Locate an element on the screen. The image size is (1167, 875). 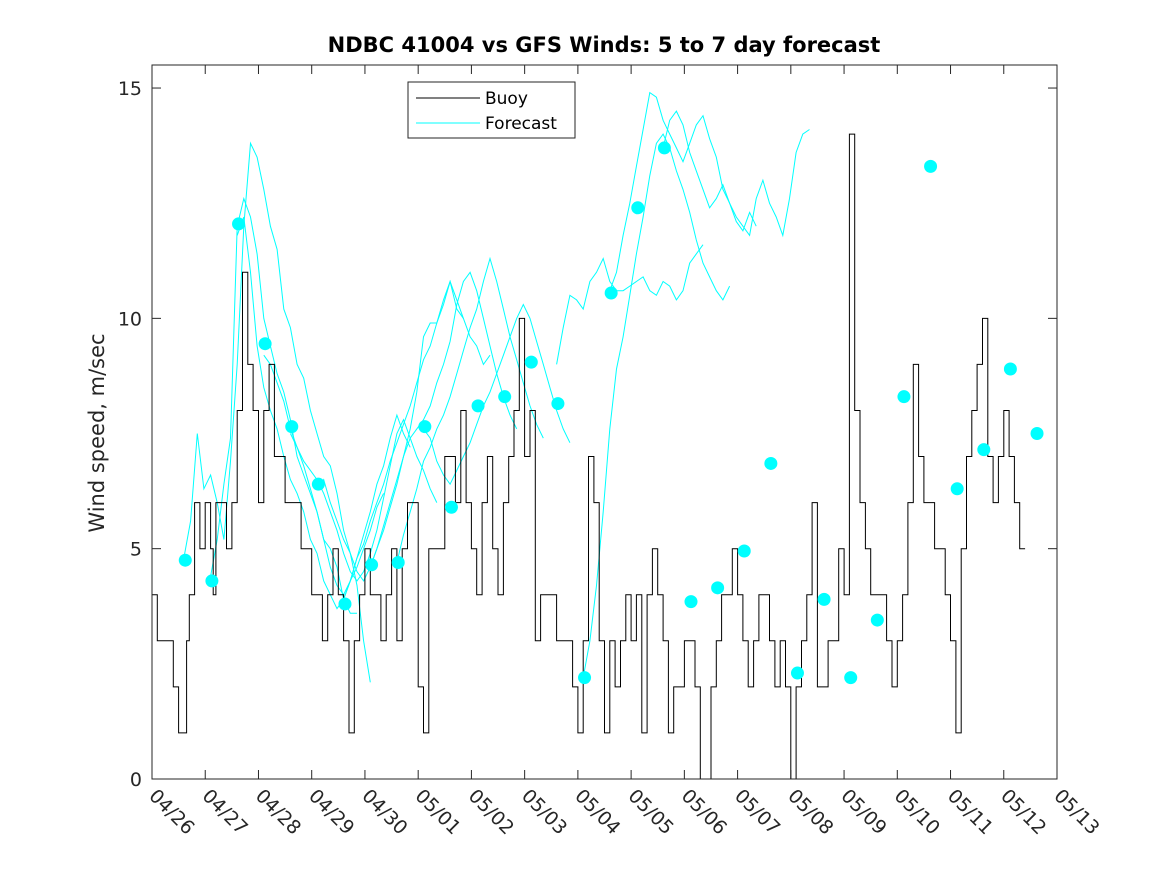
y-tick-label: 15 is located at coordinates (130, 89).